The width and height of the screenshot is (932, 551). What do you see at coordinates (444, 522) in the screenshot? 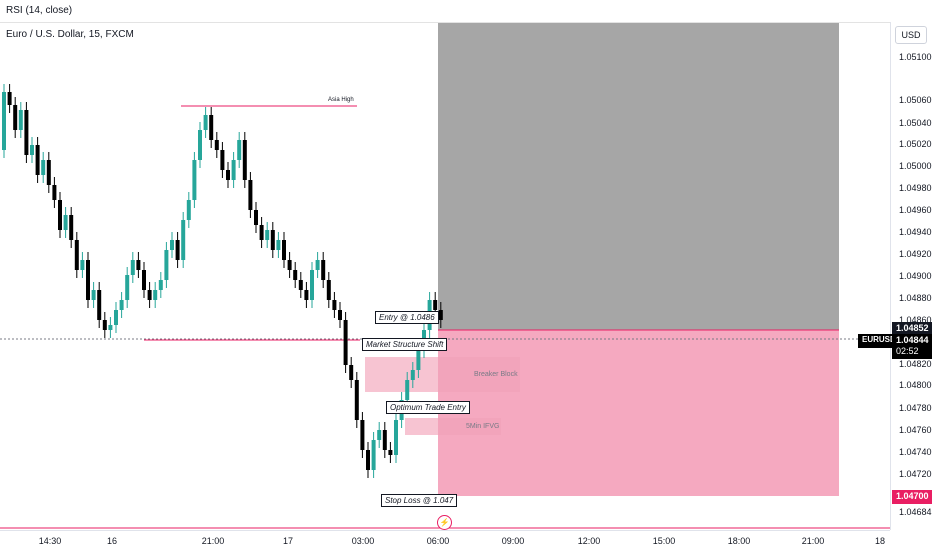
I see `flash-icon: ⚡` at bounding box center [444, 522].